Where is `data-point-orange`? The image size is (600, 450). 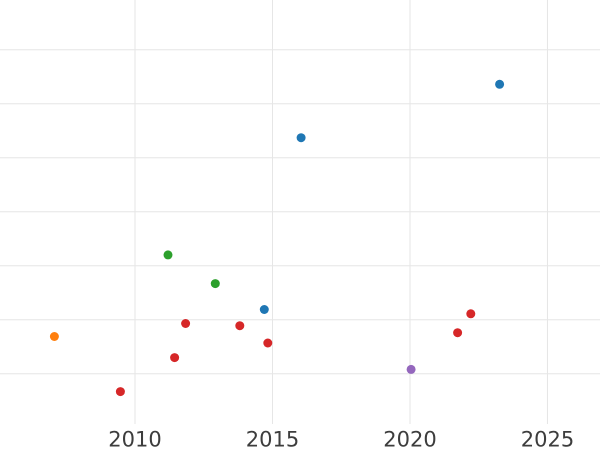 data-point-orange is located at coordinates (54, 336).